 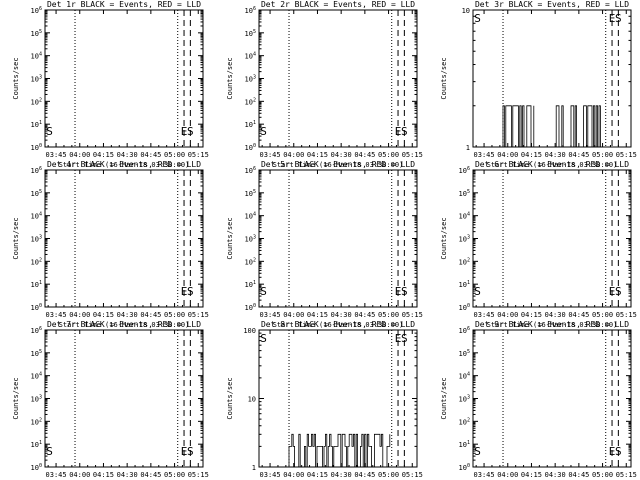 I want to click on chart-title: Det 7r BLACK = Events, RED = LLD, so click(x=124, y=324).